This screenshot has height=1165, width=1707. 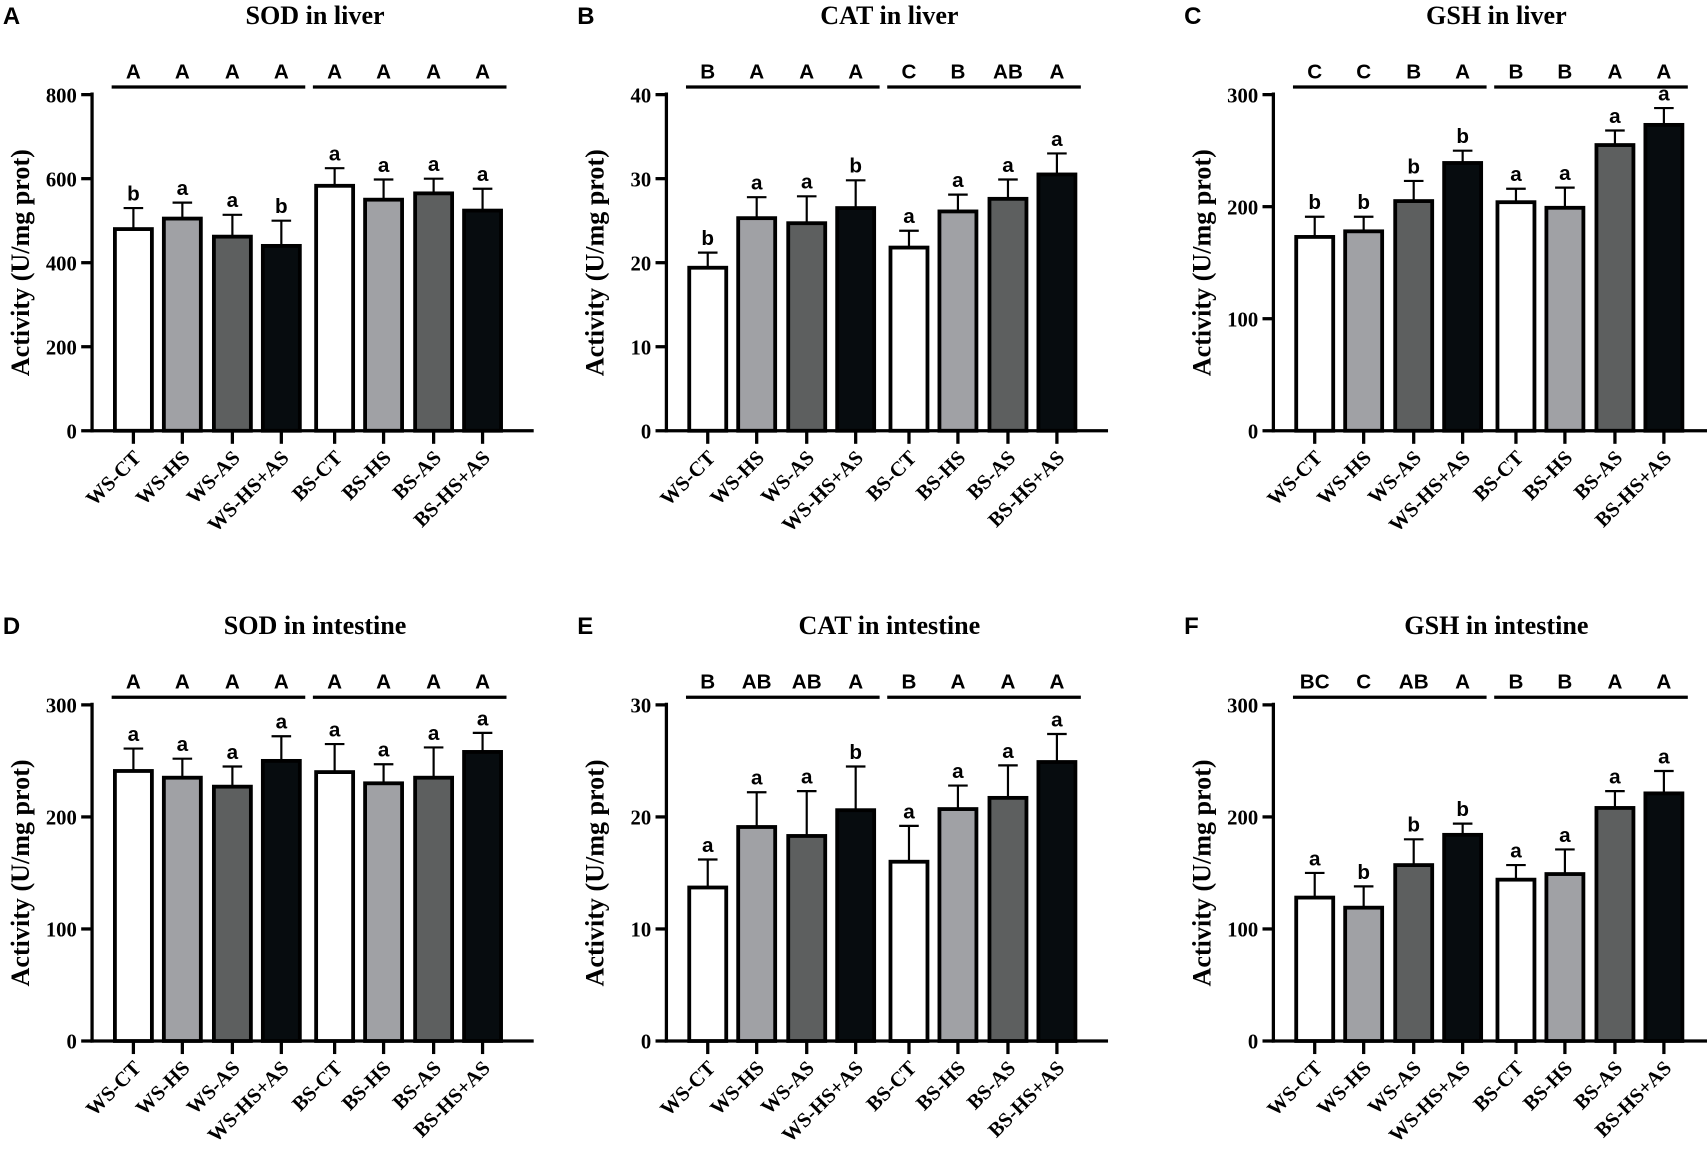 What do you see at coordinates (890, 625) in the screenshot?
I see `panel-title: CAT in intestine` at bounding box center [890, 625].